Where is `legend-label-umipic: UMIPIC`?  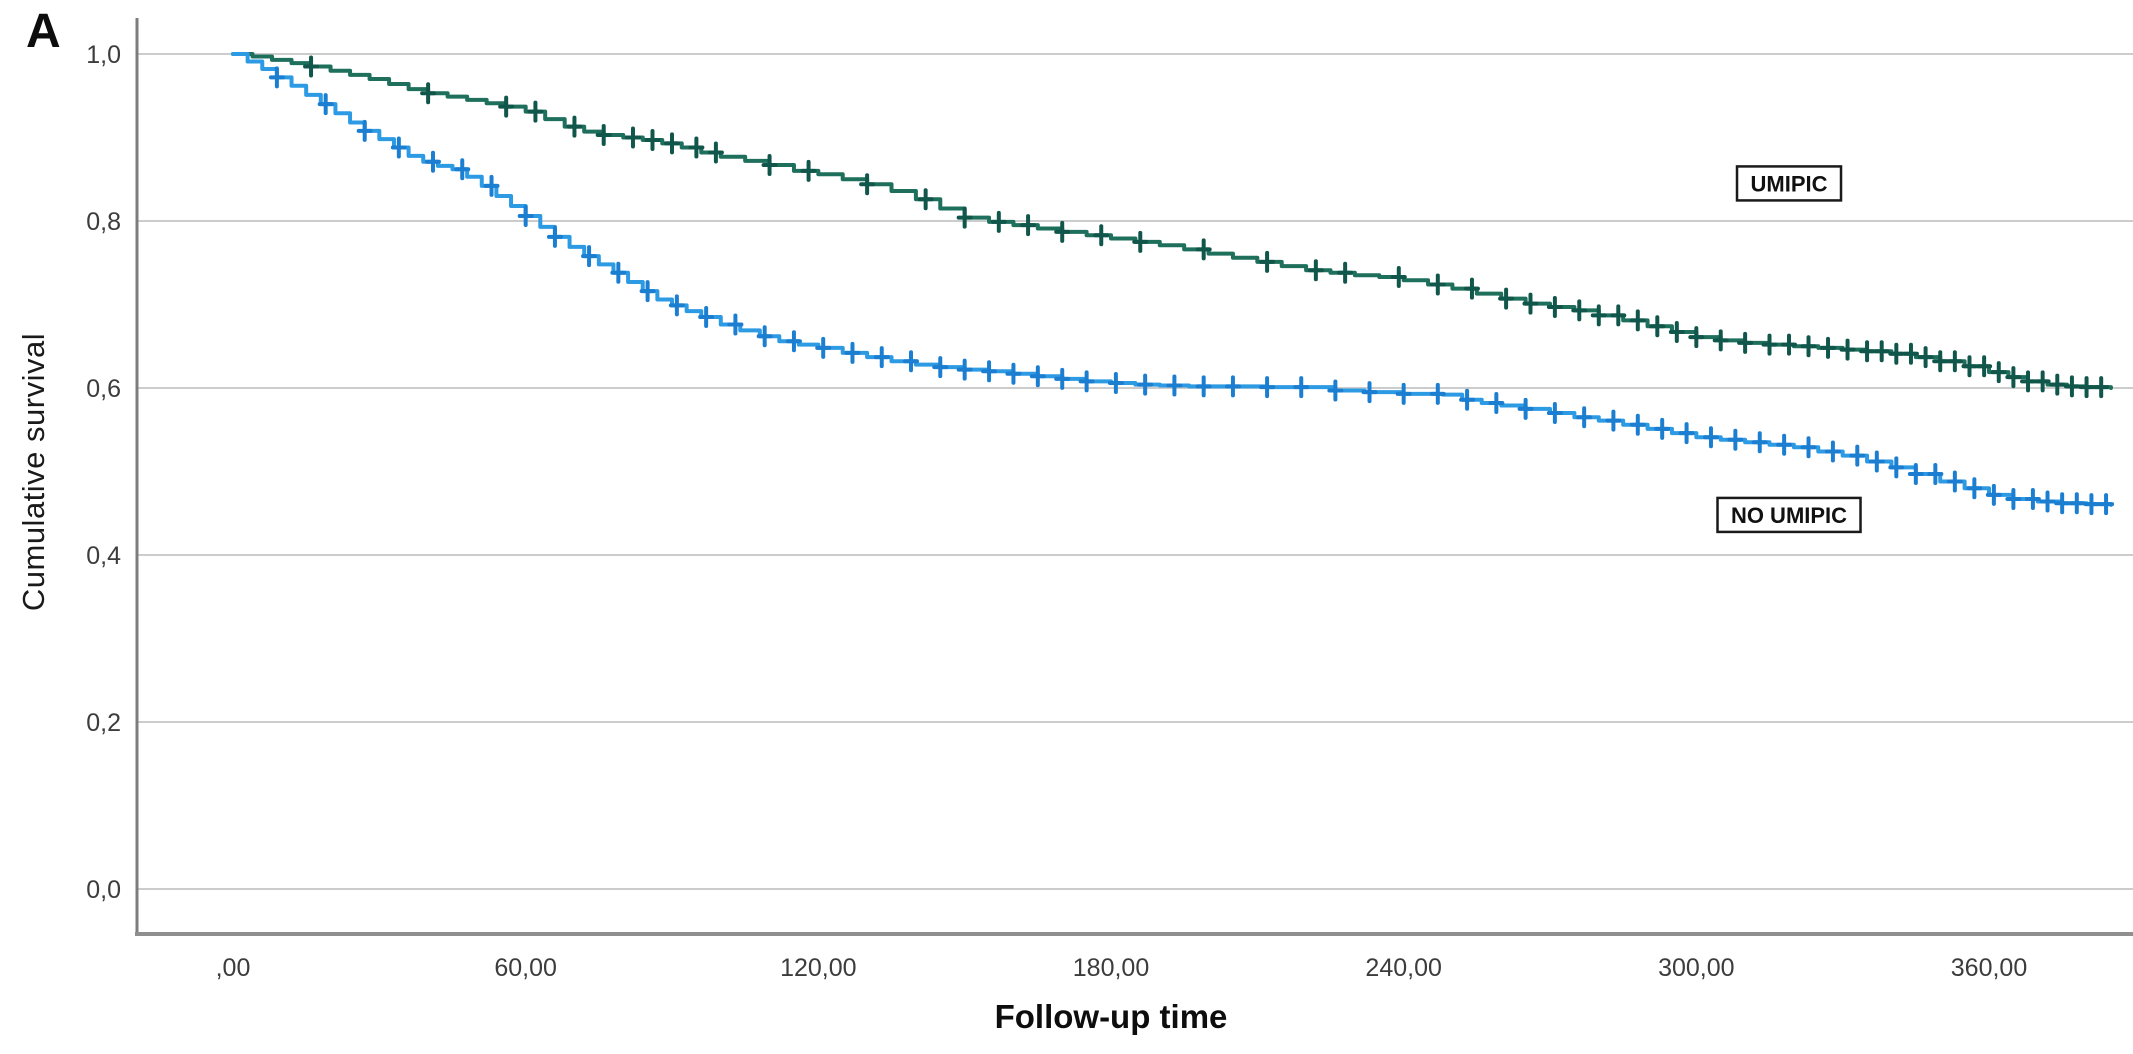
legend-label-umipic: UMIPIC is located at coordinates (1789, 183).